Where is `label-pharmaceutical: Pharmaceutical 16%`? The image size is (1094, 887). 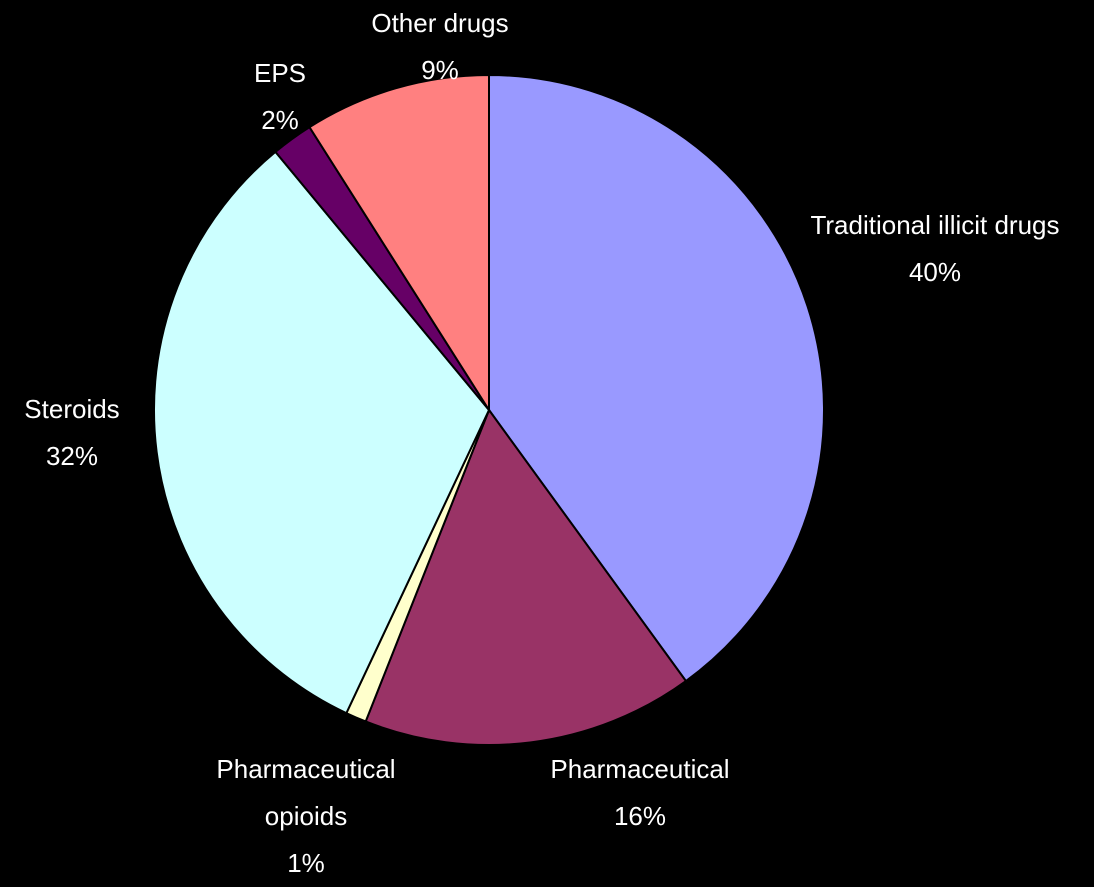
label-pharmaceutical: Pharmaceutical 16% is located at coordinates (640, 793).